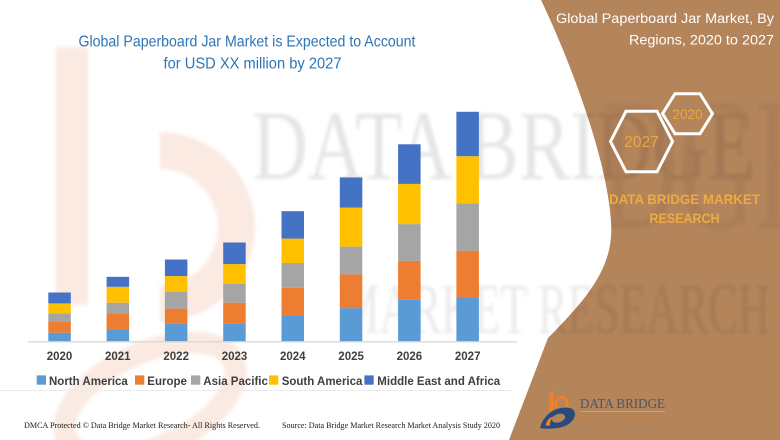 This screenshot has height=440, width=780. I want to click on svg-text: MARKET RESEARCH, so click(622, 418).